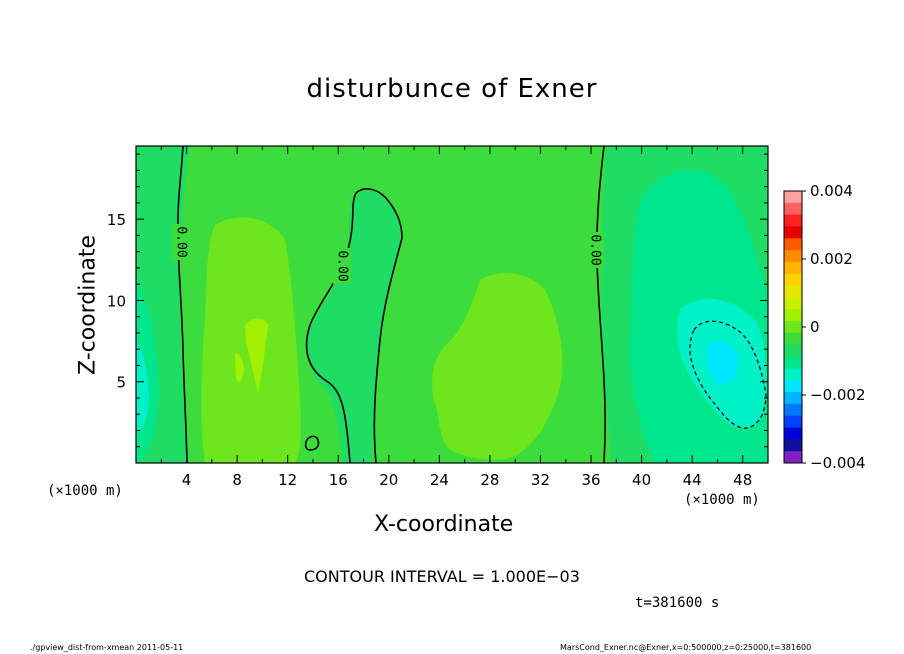  Describe the element at coordinates (838, 395) in the screenshot. I see `colorbar-label: −0.002` at that location.